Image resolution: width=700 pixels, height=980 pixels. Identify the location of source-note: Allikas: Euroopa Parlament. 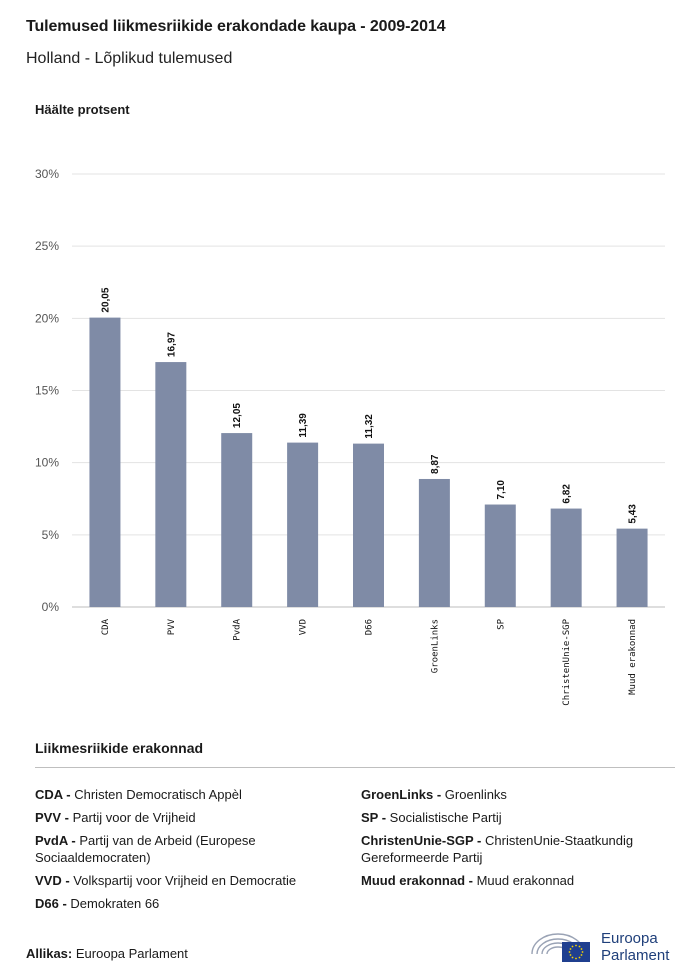
(107, 953).